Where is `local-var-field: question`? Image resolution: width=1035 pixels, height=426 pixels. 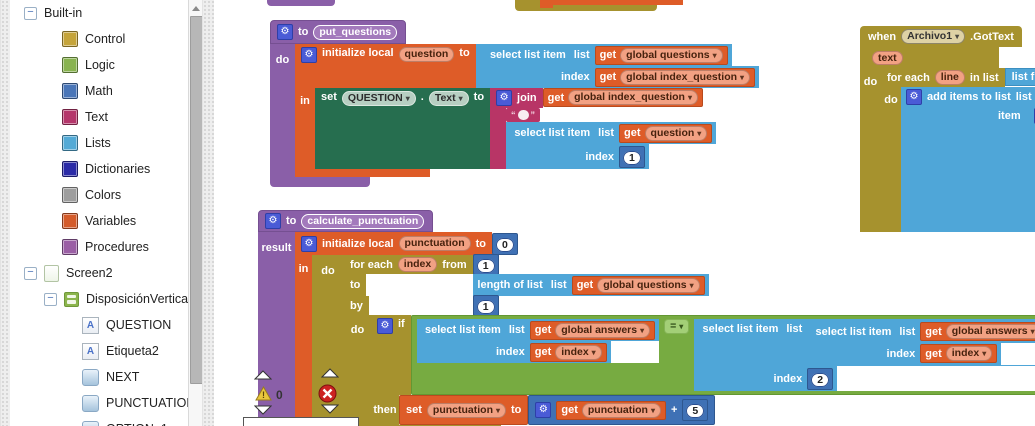
local-var-field: question is located at coordinates (426, 54).